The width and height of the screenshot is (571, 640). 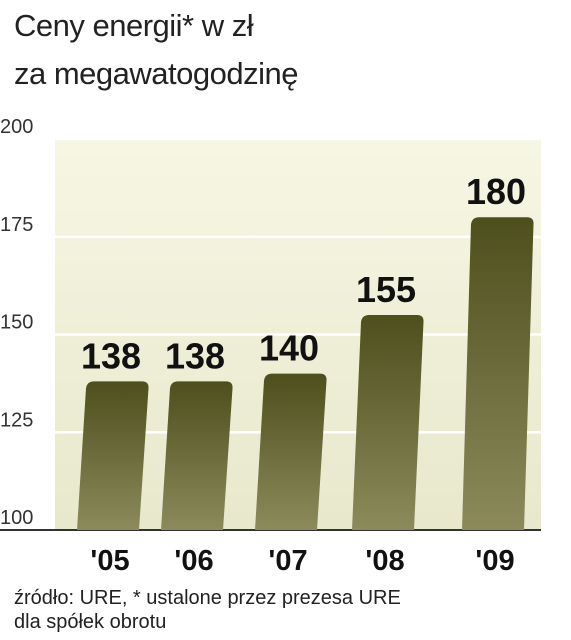 I want to click on value-label: 155, so click(x=386, y=289).